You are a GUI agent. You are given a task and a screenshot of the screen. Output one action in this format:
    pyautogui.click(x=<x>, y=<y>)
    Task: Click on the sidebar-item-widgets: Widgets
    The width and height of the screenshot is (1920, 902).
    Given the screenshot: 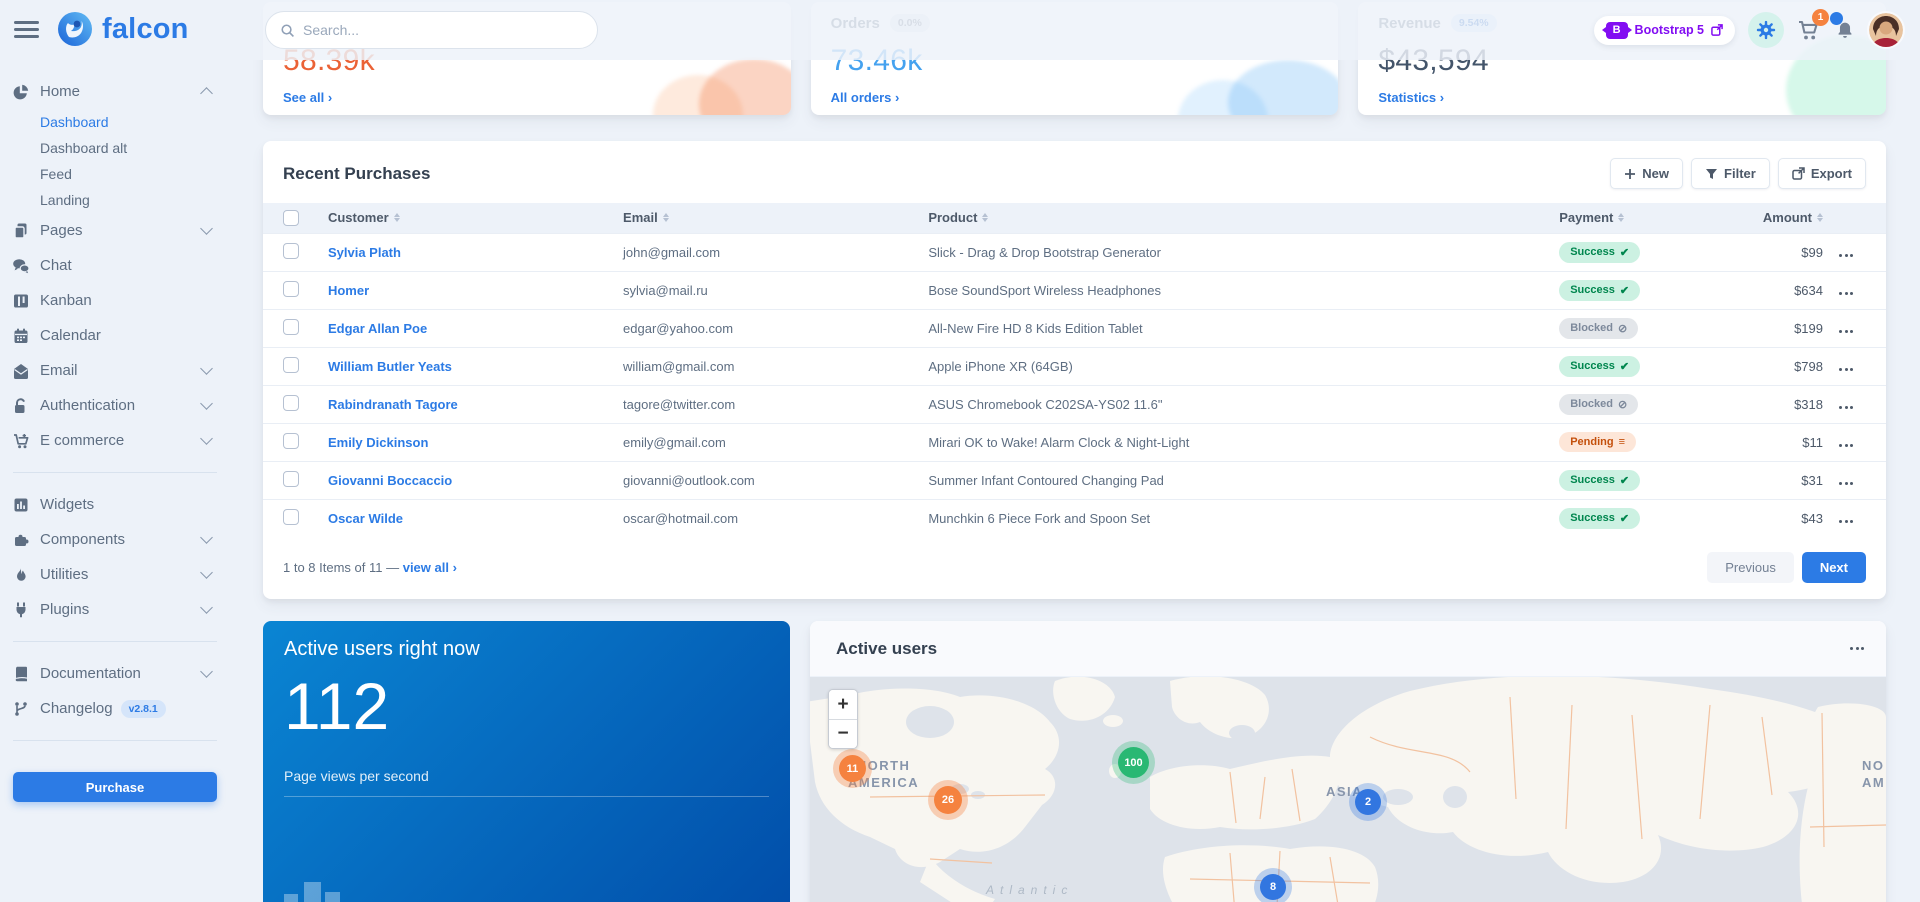 What is the action you would take?
    pyautogui.click(x=115, y=504)
    